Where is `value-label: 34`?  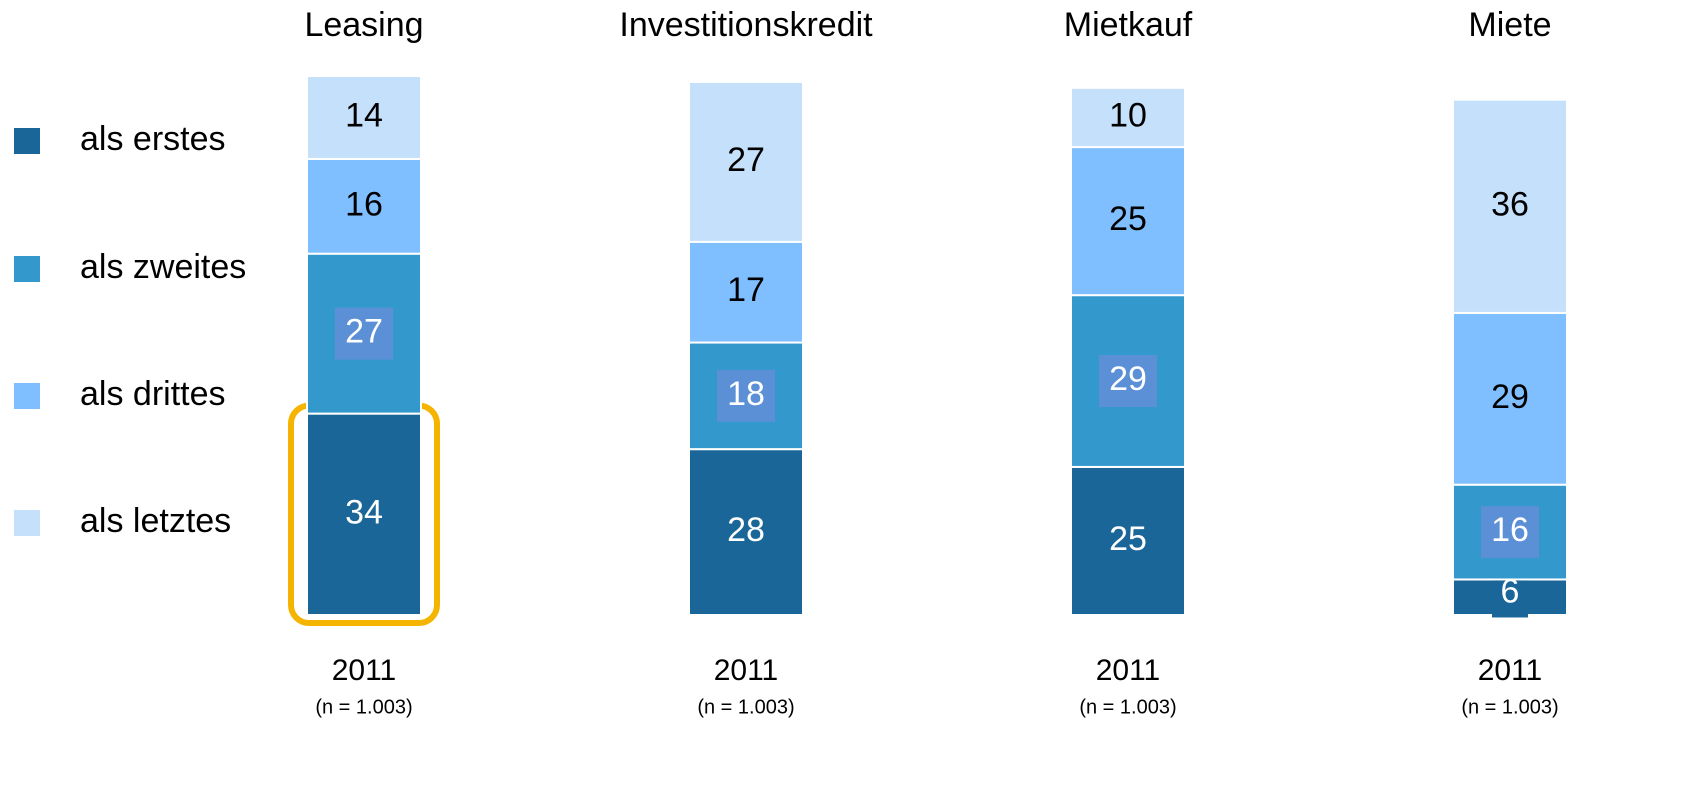 value-label: 34 is located at coordinates (364, 512).